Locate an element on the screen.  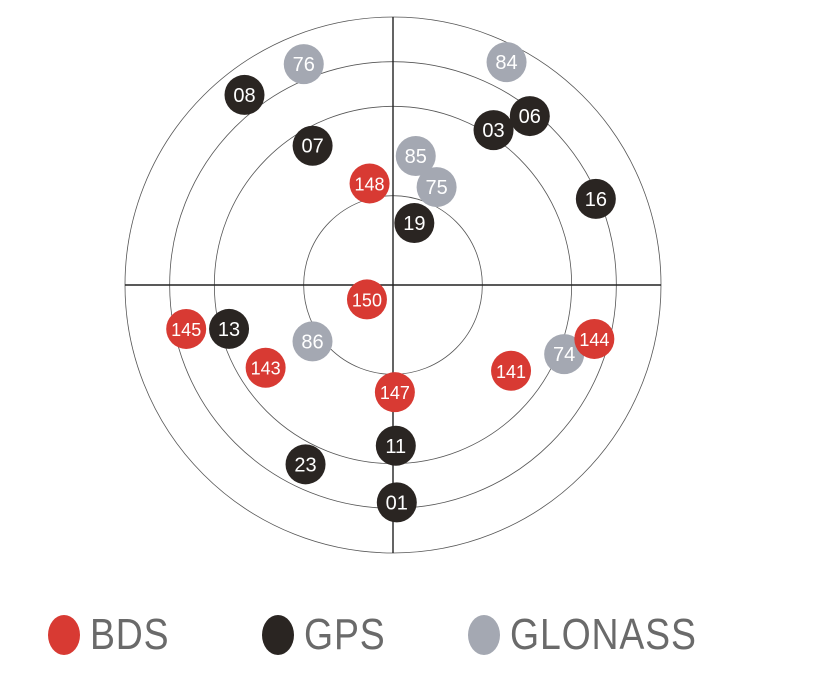
satellite-glonass-85: 85 is located at coordinates (415, 155).